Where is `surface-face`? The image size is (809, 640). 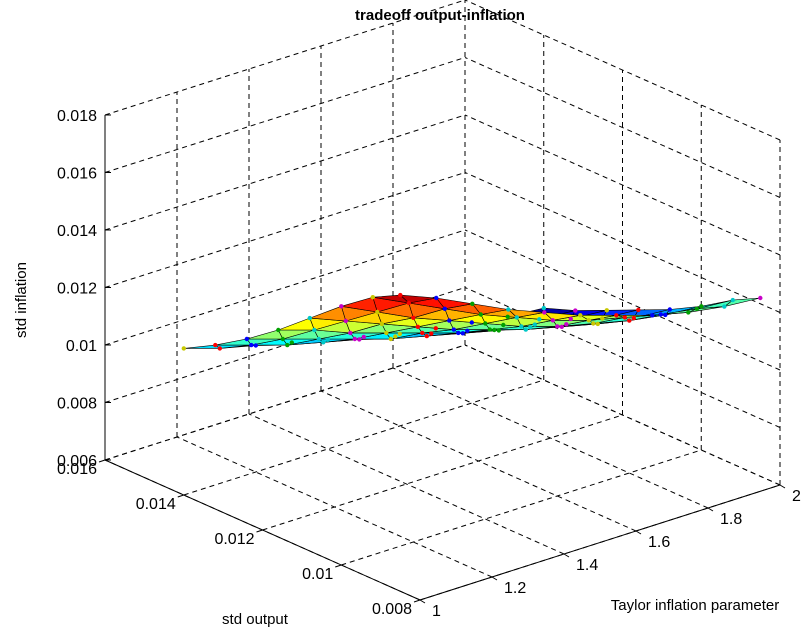 surface-face is located at coordinates (328, 313).